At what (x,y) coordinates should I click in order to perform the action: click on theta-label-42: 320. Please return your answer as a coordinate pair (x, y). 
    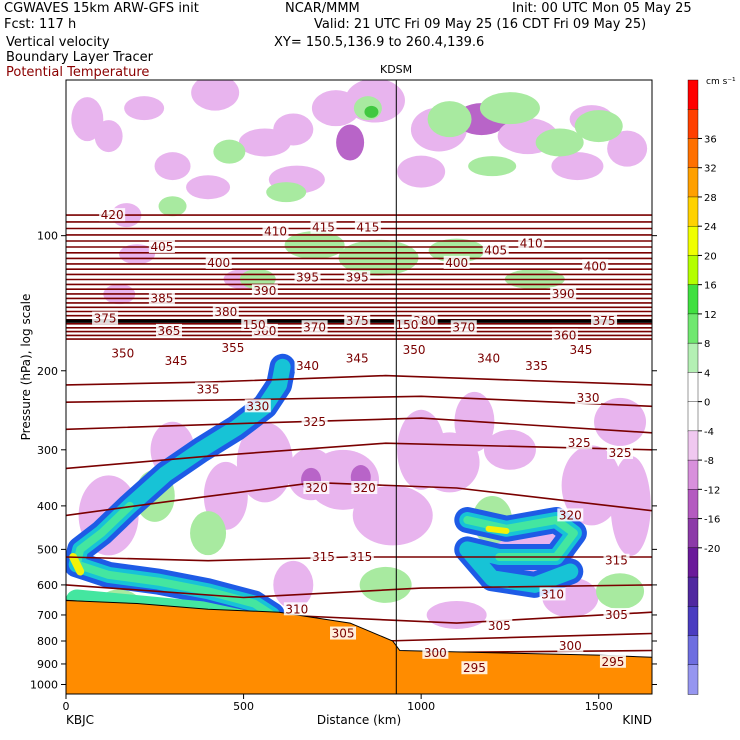
    Looking at the image, I should click on (570, 515).